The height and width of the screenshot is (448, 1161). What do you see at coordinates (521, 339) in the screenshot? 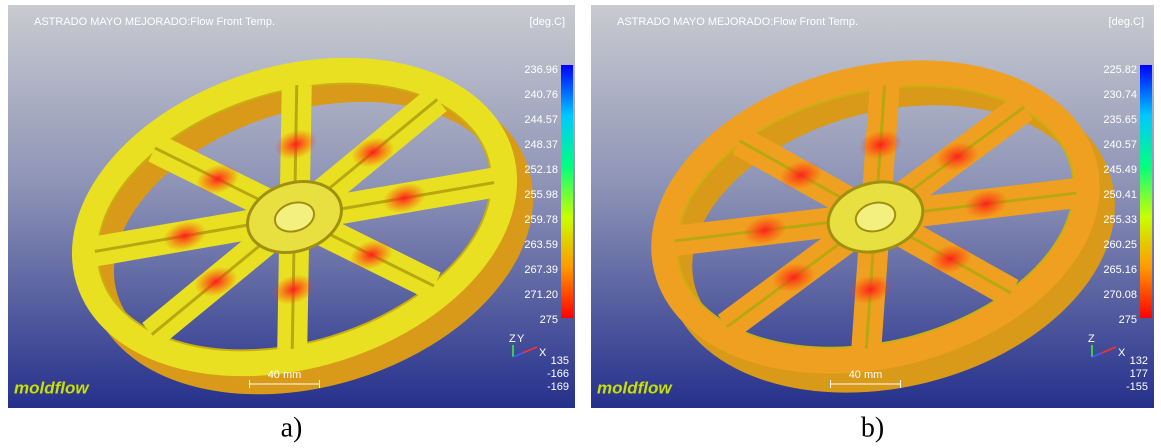
I see `axis-letter: Y` at bounding box center [521, 339].